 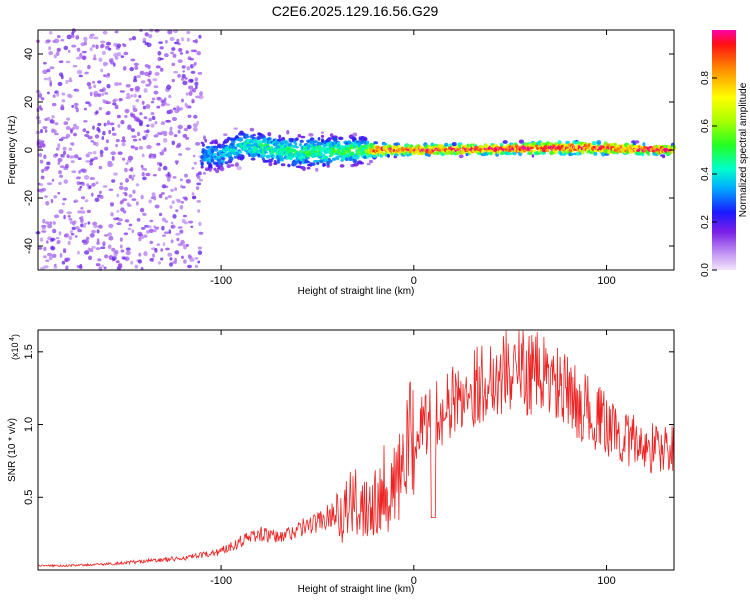 What do you see at coordinates (29, 246) in the screenshot?
I see `spectrogram-ytick-label: -40` at bounding box center [29, 246].